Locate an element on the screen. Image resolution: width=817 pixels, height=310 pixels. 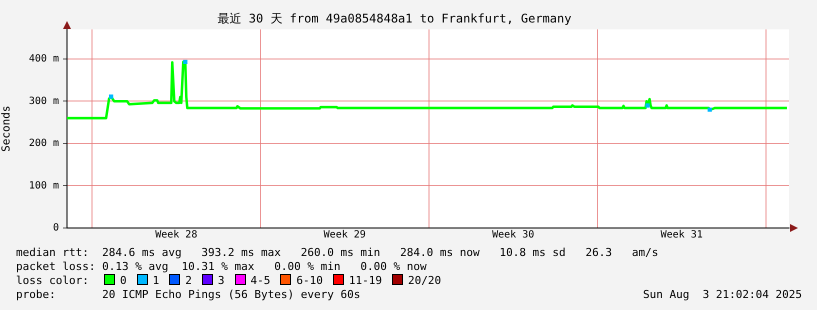
y-tick-label: 100 m is located at coordinates (43, 186).